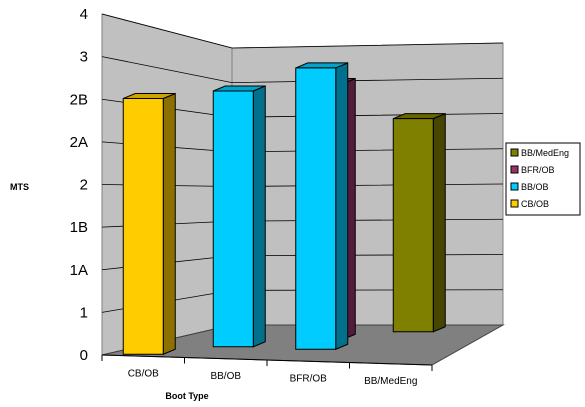 The width and height of the screenshot is (585, 407). I want to click on y-tick-label: 4, so click(84, 14).